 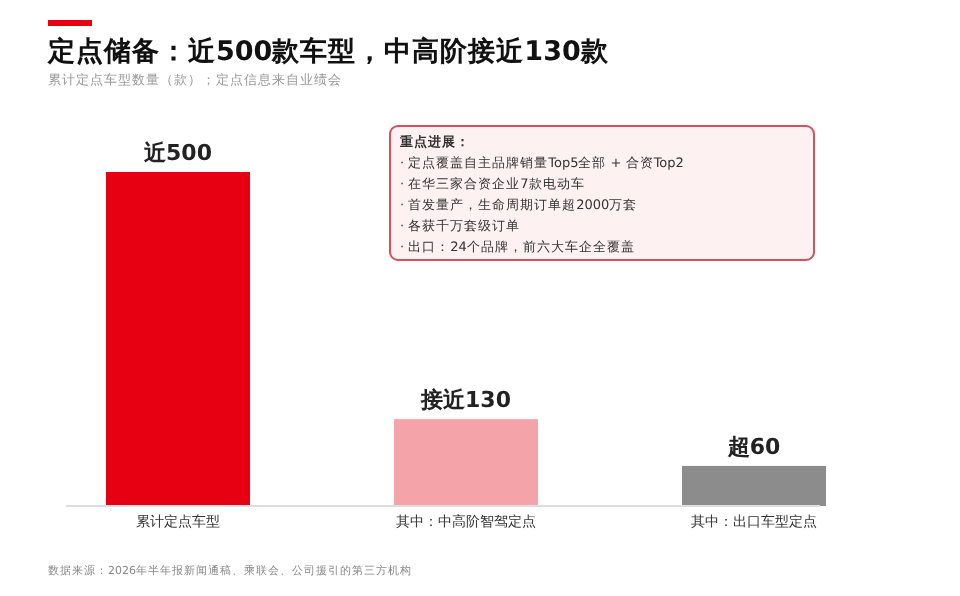 I want to click on data-label: 近500, so click(x=177, y=153).